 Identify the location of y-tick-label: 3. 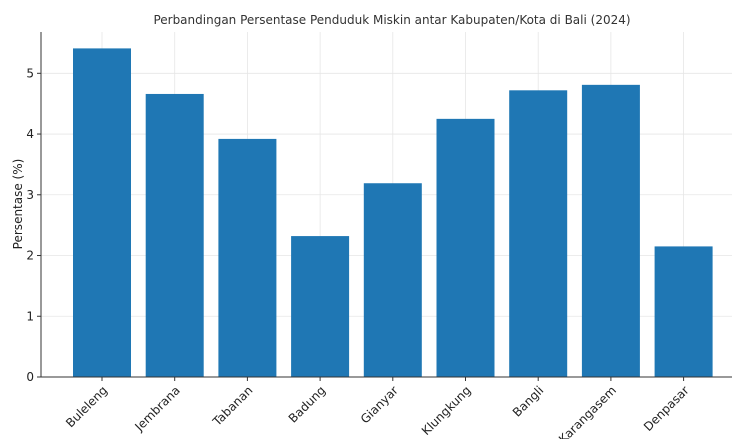
(30, 195).